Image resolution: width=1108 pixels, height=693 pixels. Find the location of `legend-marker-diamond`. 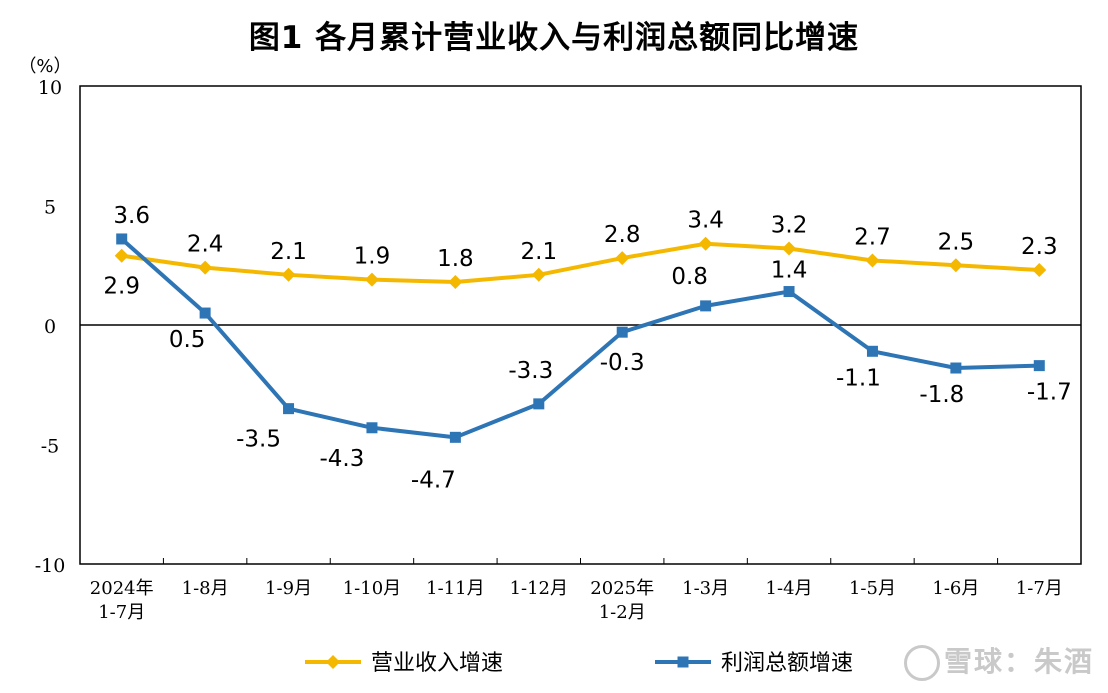

legend-marker-diamond is located at coordinates (333, 662).